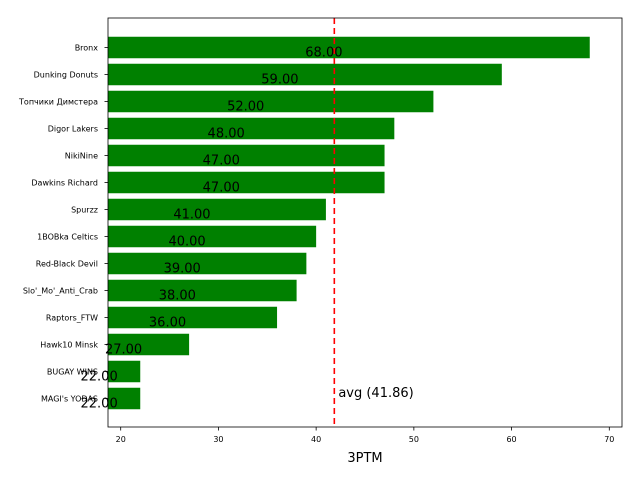  I want to click on x-axis-label: 3PTM, so click(364, 458).